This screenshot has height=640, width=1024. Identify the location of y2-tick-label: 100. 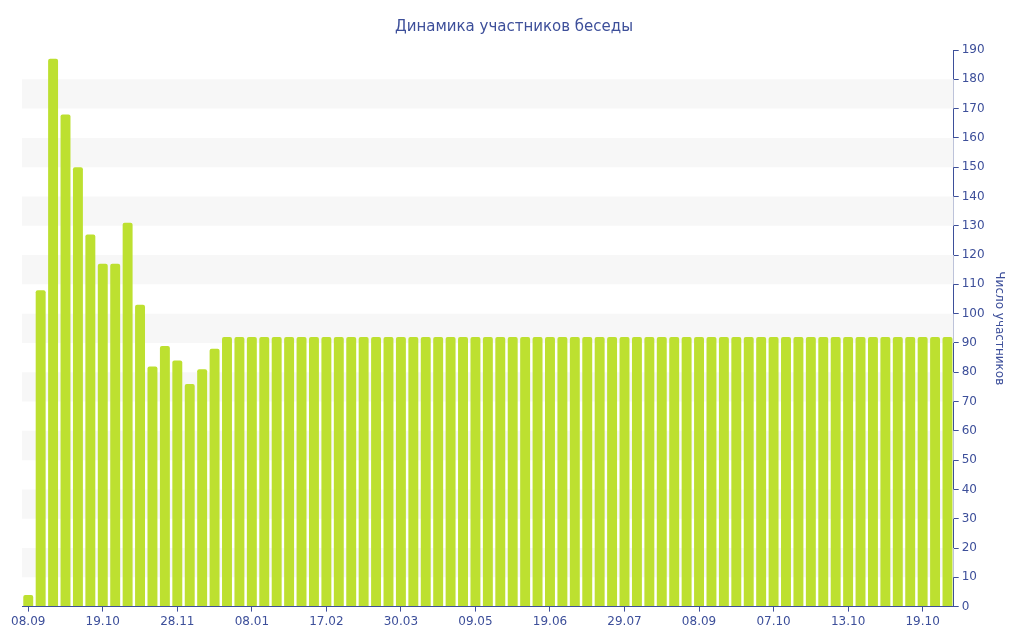
(973, 312).